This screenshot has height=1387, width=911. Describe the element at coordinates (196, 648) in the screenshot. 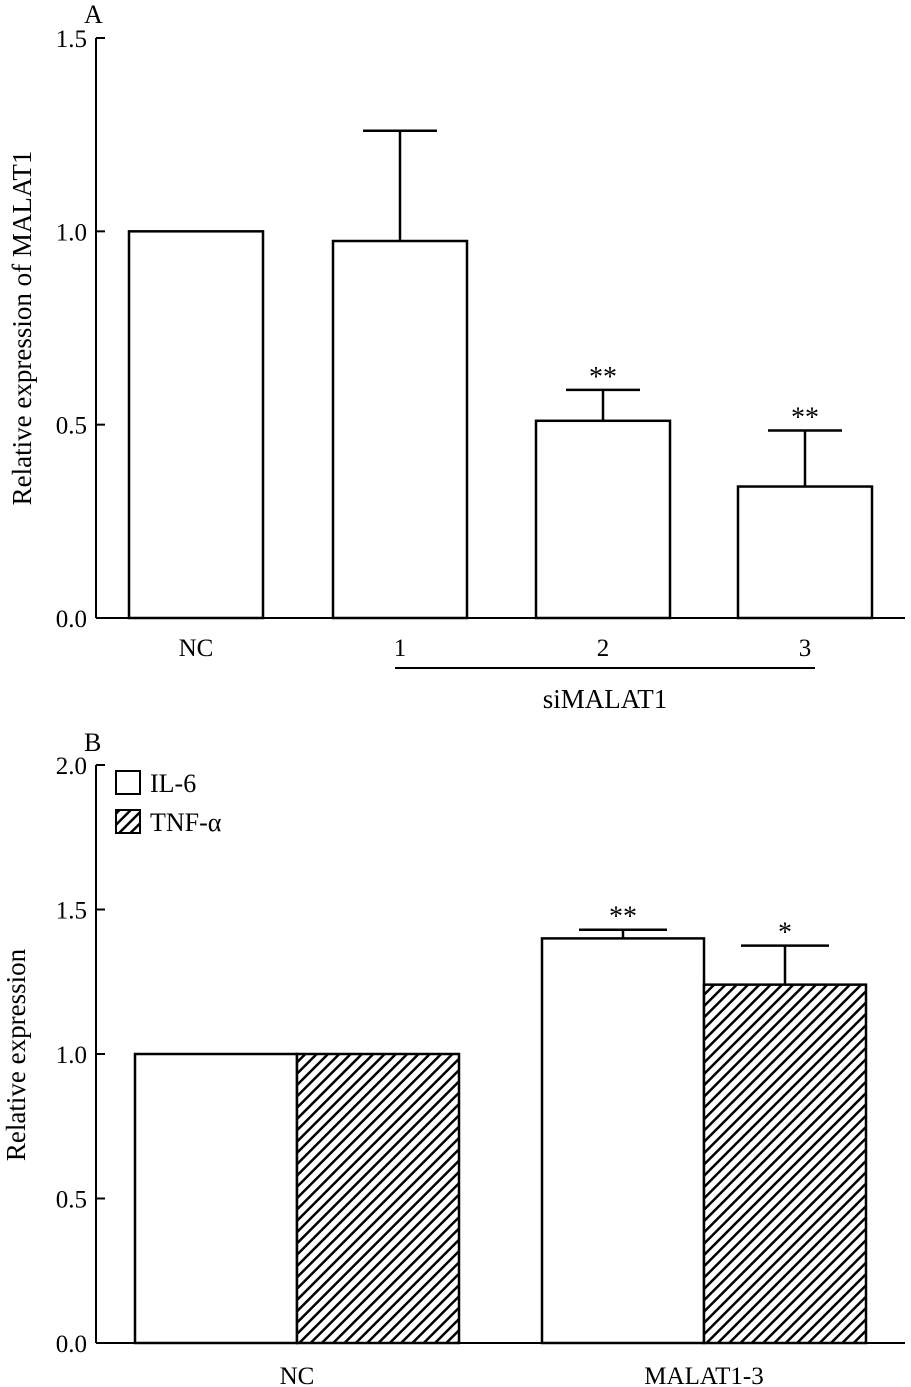

I see `panel-a-x-tick-label: NC` at that location.